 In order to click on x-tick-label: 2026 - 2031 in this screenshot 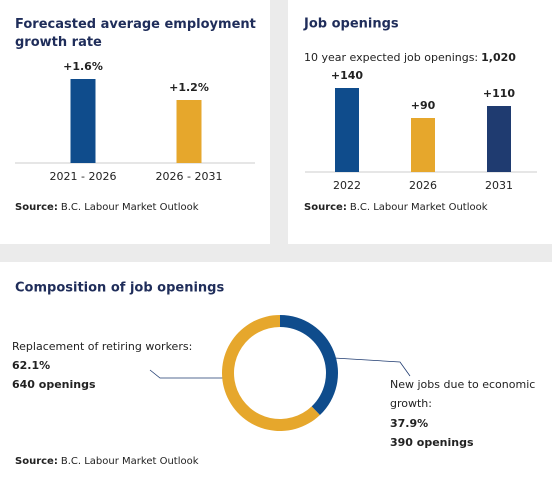, I will do `click(189, 176)`.